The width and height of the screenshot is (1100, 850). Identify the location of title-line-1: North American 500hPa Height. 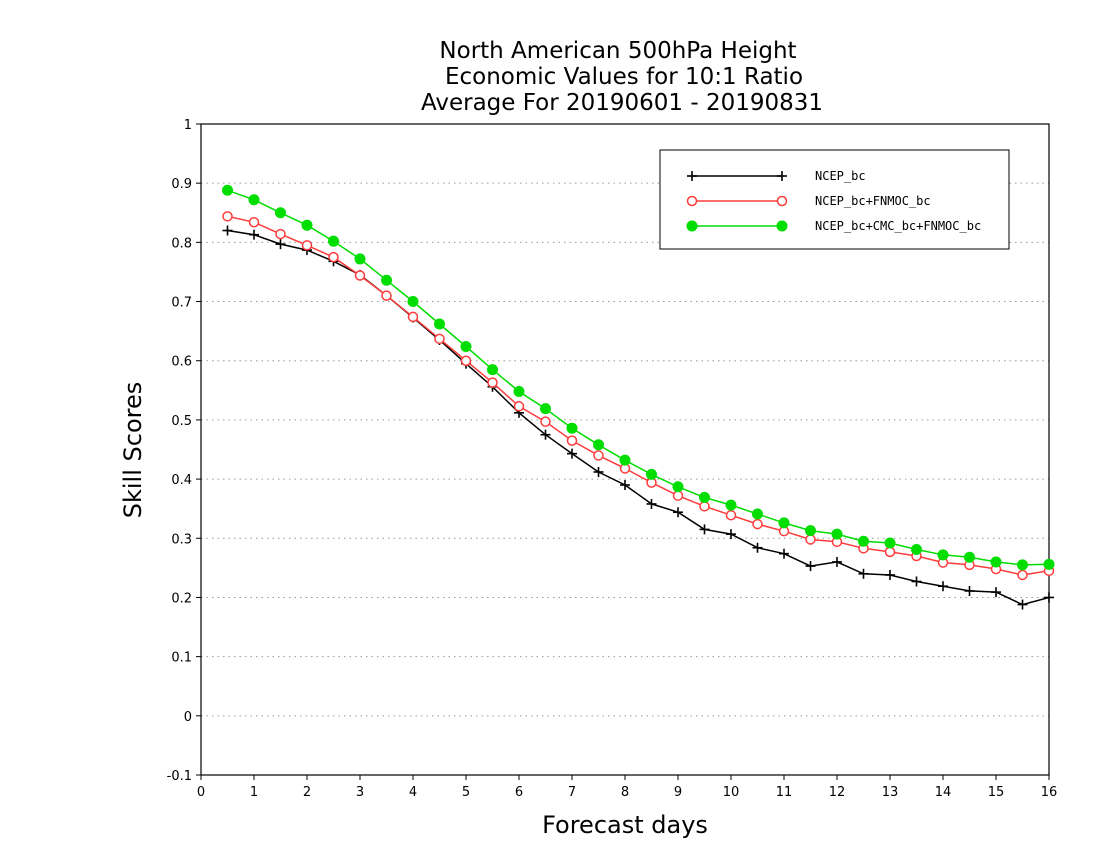
(617, 51).